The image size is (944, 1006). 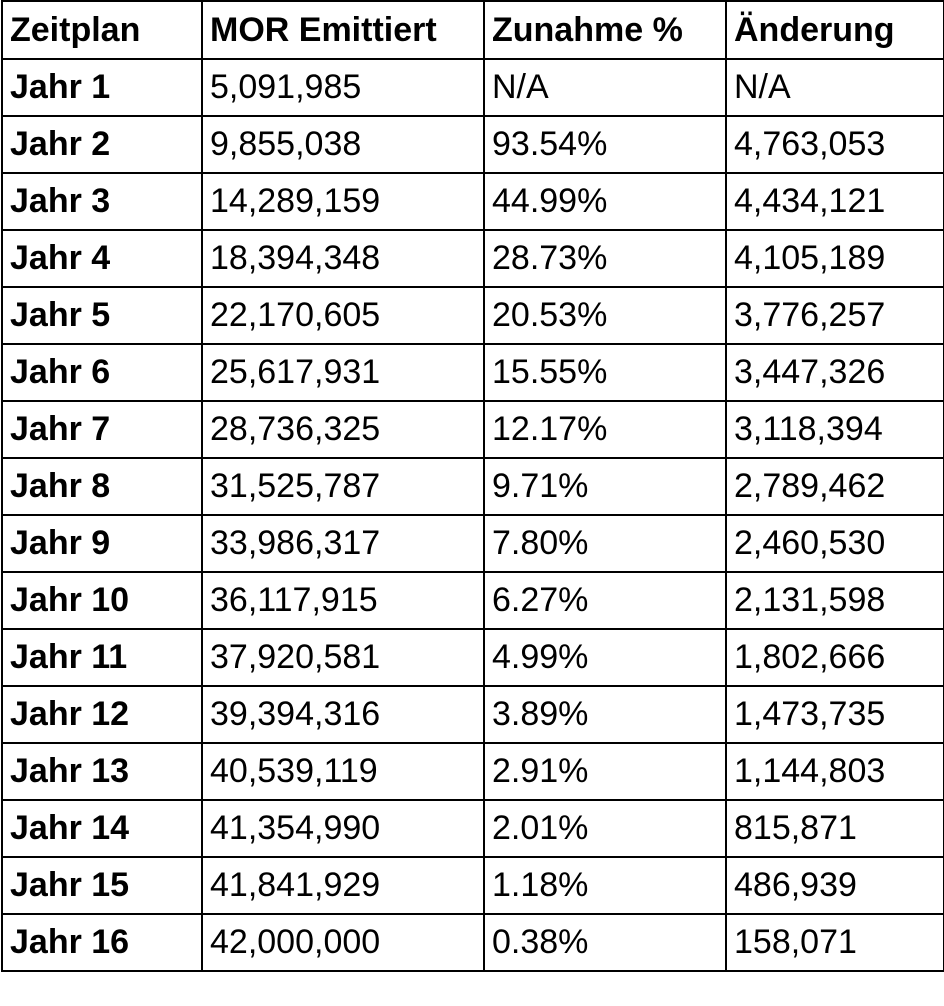 I want to click on zeitplan-cell: Jahr 7, so click(x=102, y=429).